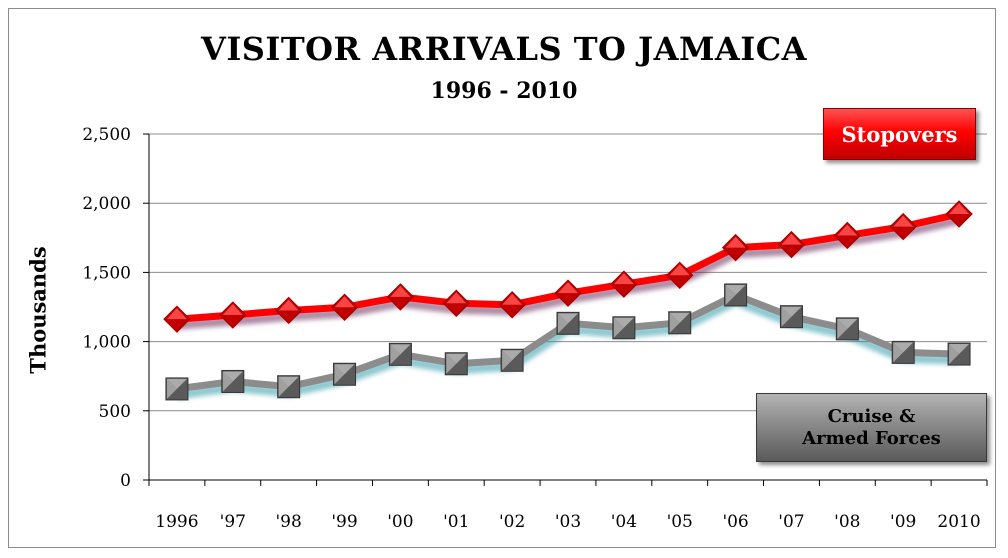 Image resolution: width=1008 pixels, height=558 pixels. Describe the element at coordinates (106, 135) in the screenshot. I see `y-tick-label: 2,500` at that location.